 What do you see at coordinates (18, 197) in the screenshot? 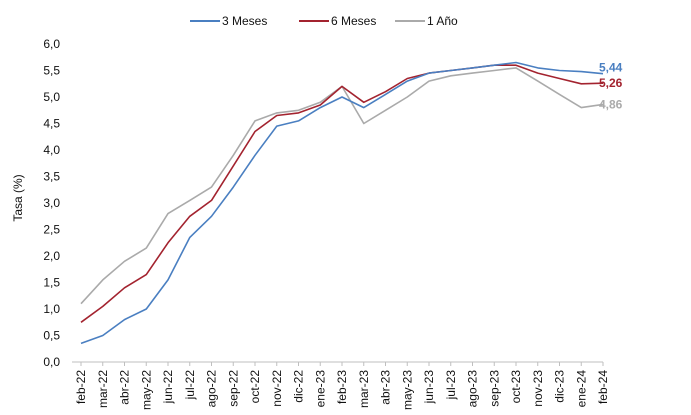
I see `y-axis-title: Tasa (%)` at bounding box center [18, 197].